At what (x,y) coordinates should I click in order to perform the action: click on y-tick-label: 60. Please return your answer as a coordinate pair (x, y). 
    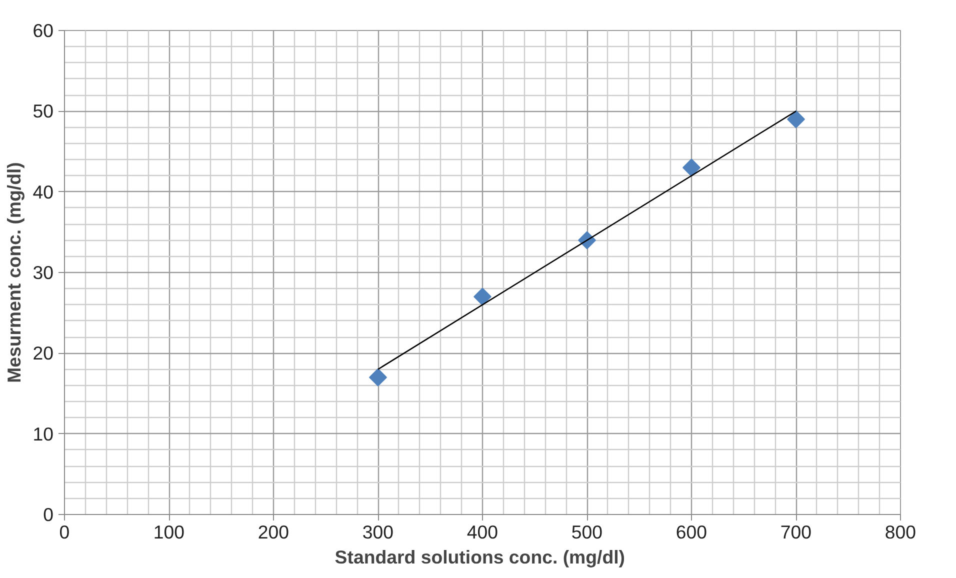
    Looking at the image, I should click on (43, 30).